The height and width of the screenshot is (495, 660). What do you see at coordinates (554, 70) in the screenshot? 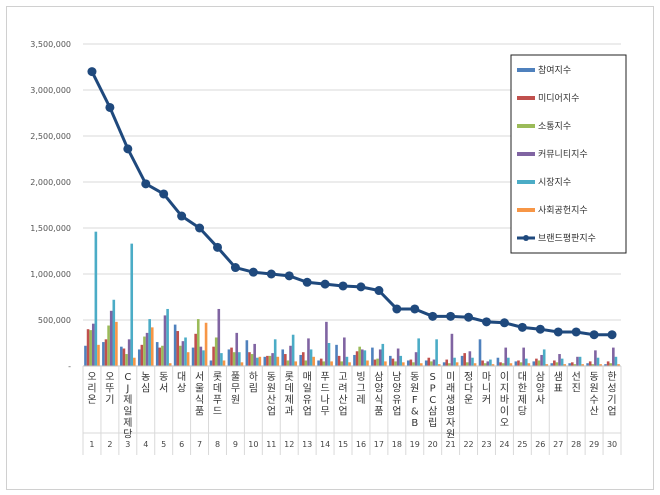
I see `legend-label: 참여지수` at bounding box center [554, 70].